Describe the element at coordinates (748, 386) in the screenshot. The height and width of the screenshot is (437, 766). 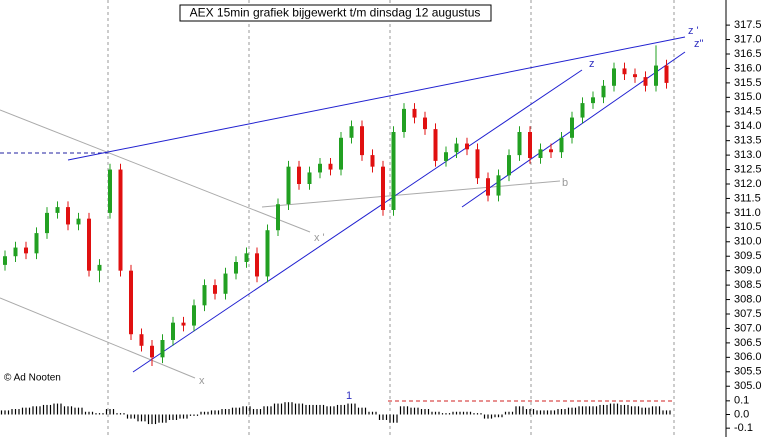
I see `y-tick-label: 305.0` at that location.